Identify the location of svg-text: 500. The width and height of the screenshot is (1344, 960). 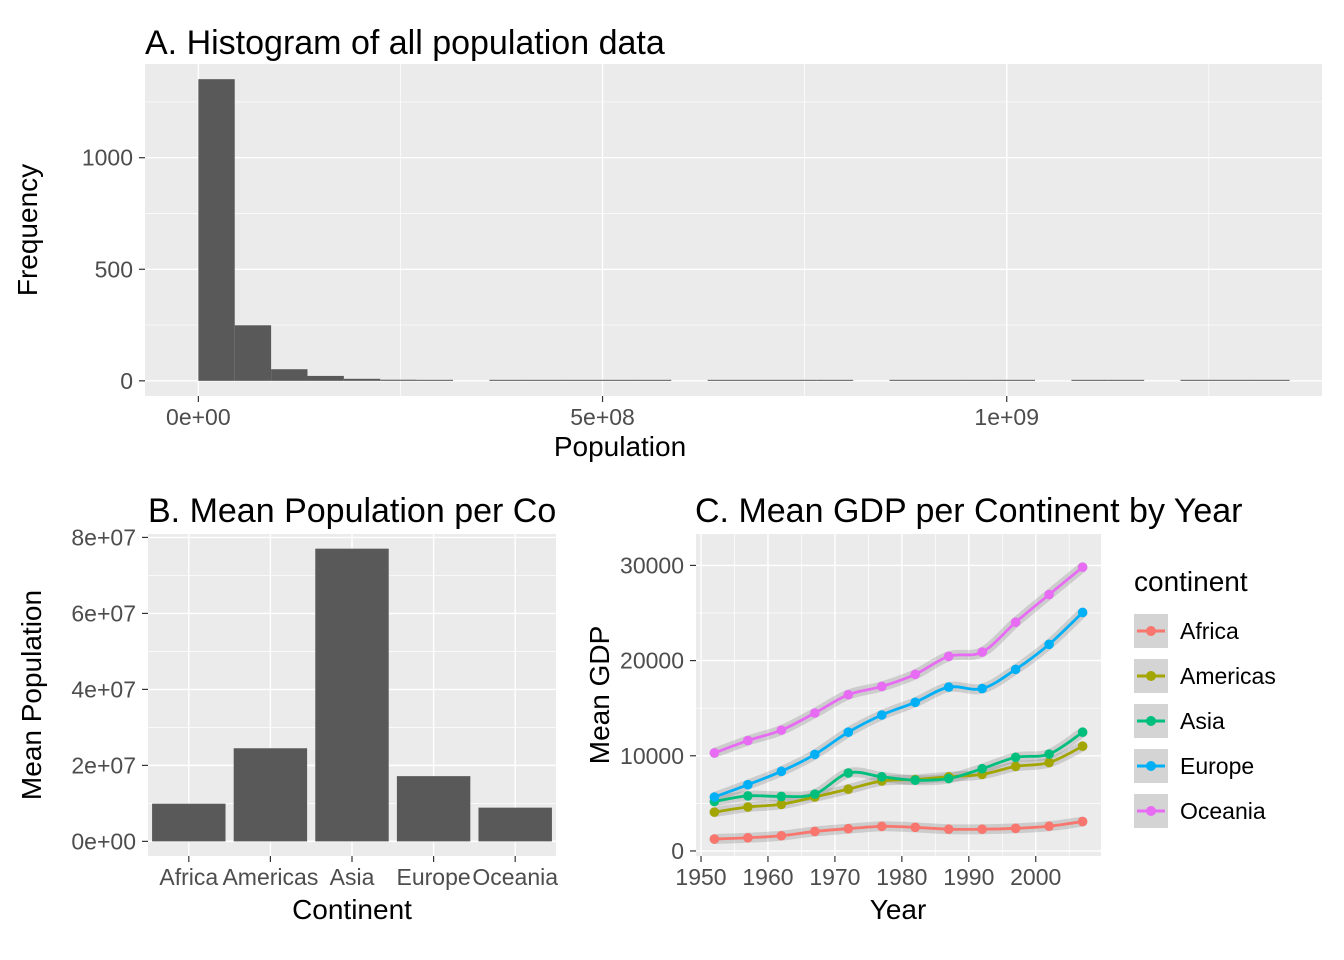
(114, 269).